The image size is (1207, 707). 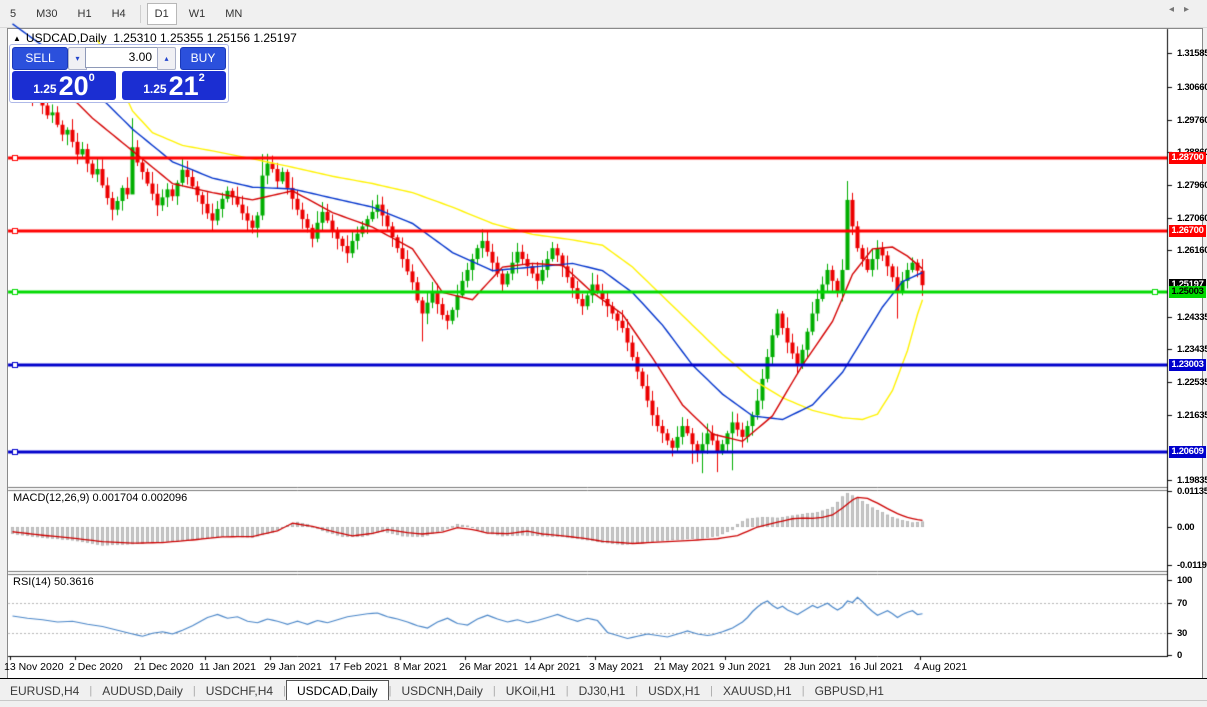 What do you see at coordinates (616, 667) in the screenshot?
I see `date-axis-label: 3 May 2021` at bounding box center [616, 667].